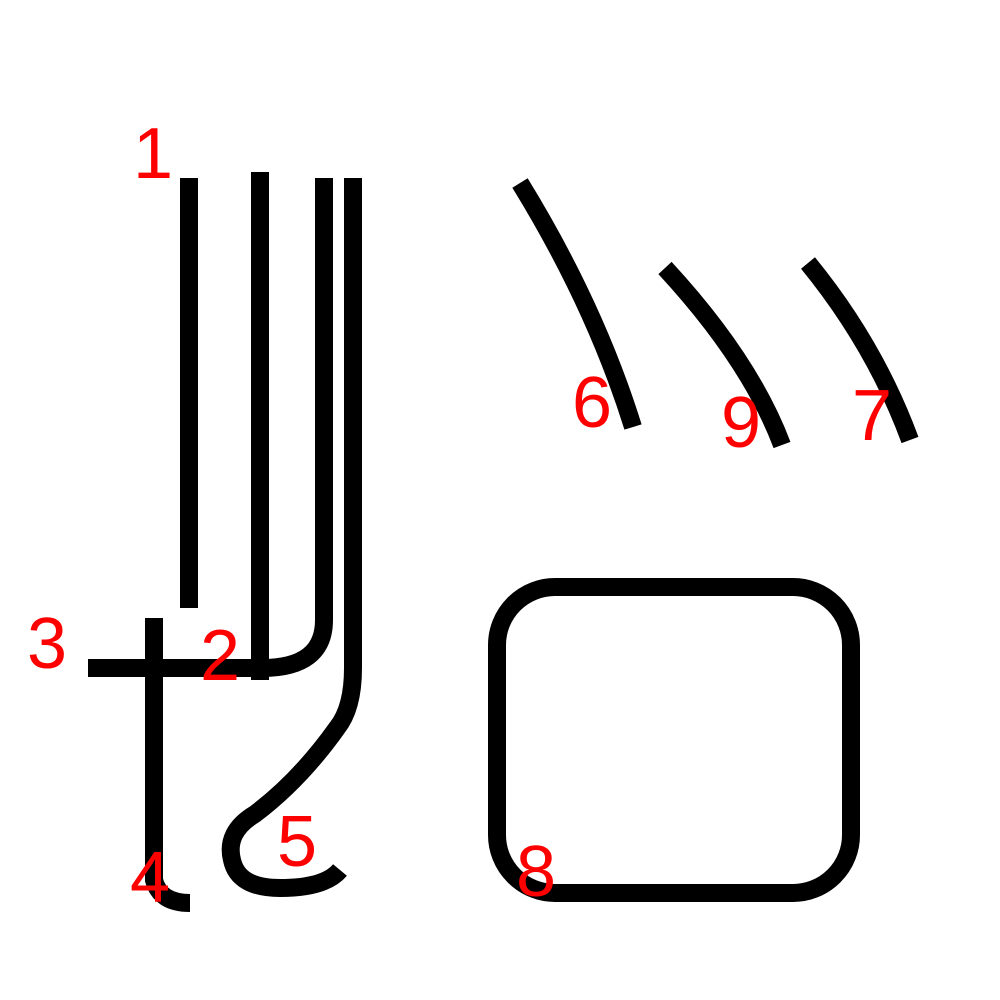  I want to click on stroke-label-5: 5, so click(297, 842).